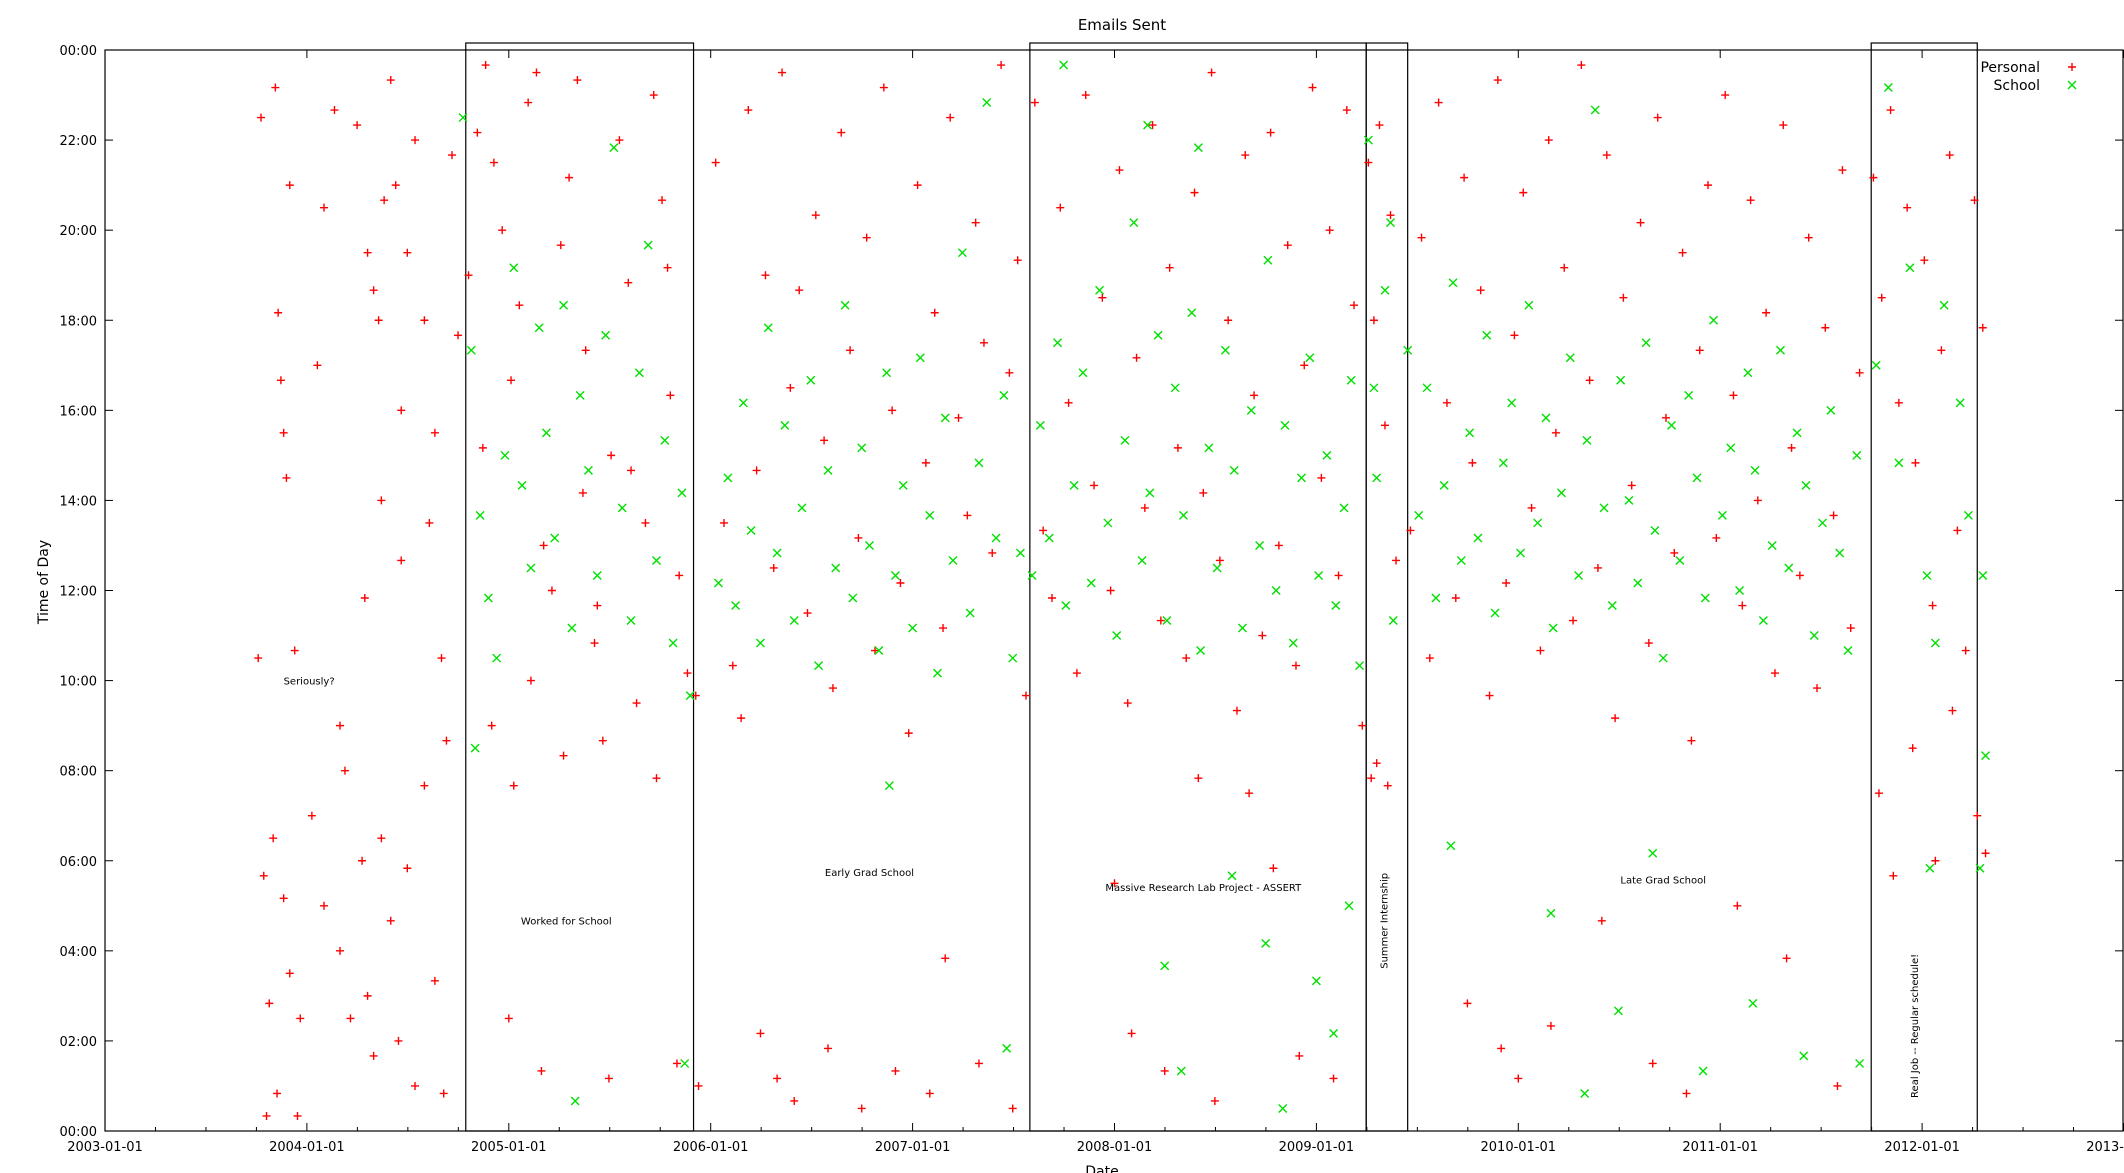 This screenshot has height=1173, width=2124. What do you see at coordinates (1663, 880) in the screenshot?
I see `region-annotation: Late Grad School` at bounding box center [1663, 880].